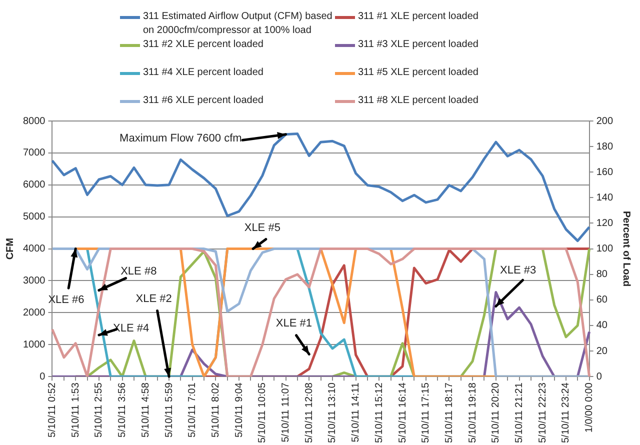 The height and width of the screenshot is (445, 640). I want to click on y2-tick-label: 100, so click(605, 249).